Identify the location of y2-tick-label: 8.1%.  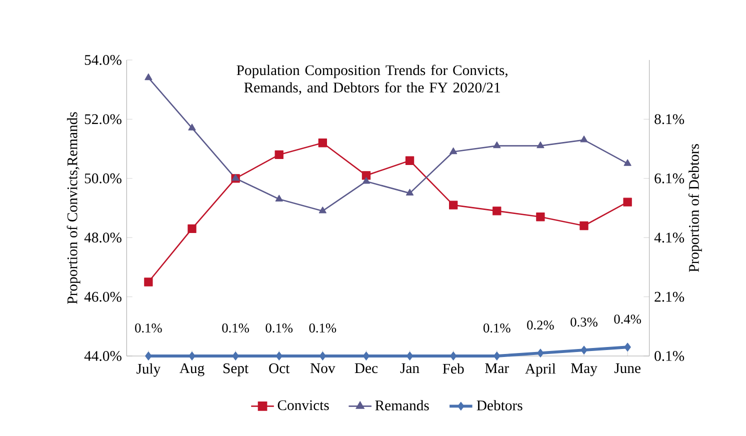
(669, 119).